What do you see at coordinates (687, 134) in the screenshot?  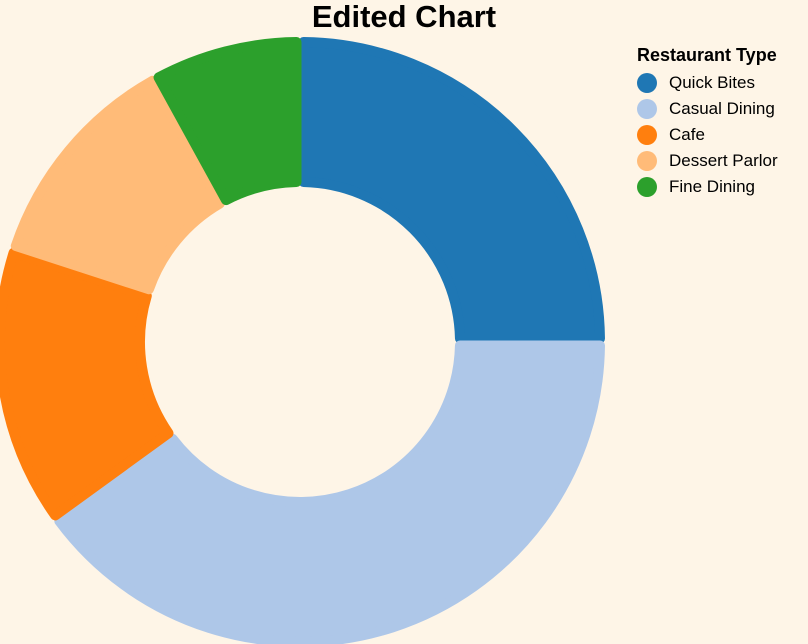 I see `legend-label: Cafe` at bounding box center [687, 134].